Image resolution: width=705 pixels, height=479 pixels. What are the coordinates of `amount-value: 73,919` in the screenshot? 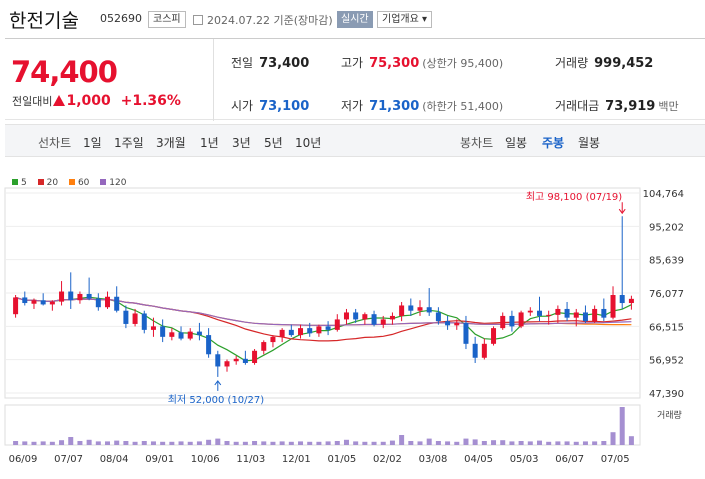 It's located at (630, 106).